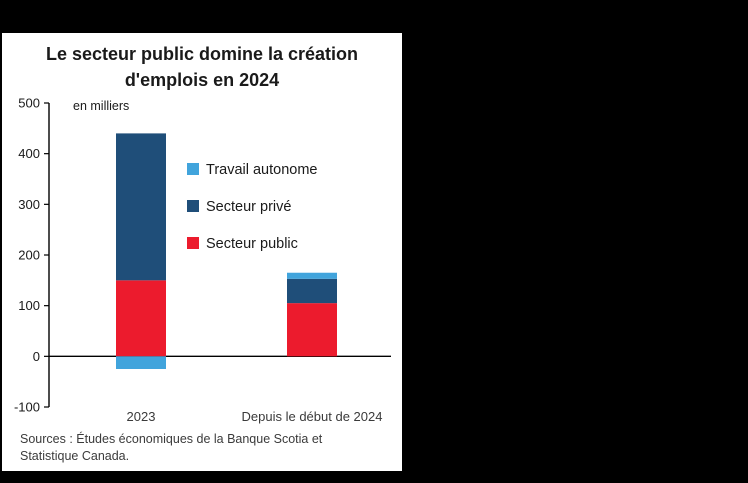 The image size is (748, 483). What do you see at coordinates (248, 207) in the screenshot?
I see `legend-label-secteur-prive: Secteur privé` at bounding box center [248, 207].